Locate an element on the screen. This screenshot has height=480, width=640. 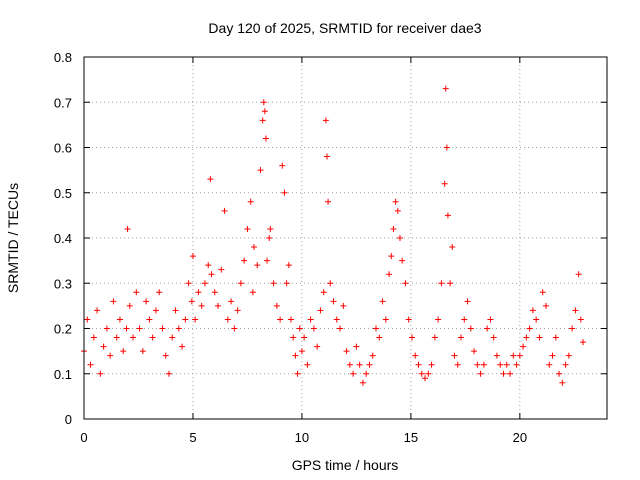
y-axis-label: SRMTID / TECUs is located at coordinates (13, 238).